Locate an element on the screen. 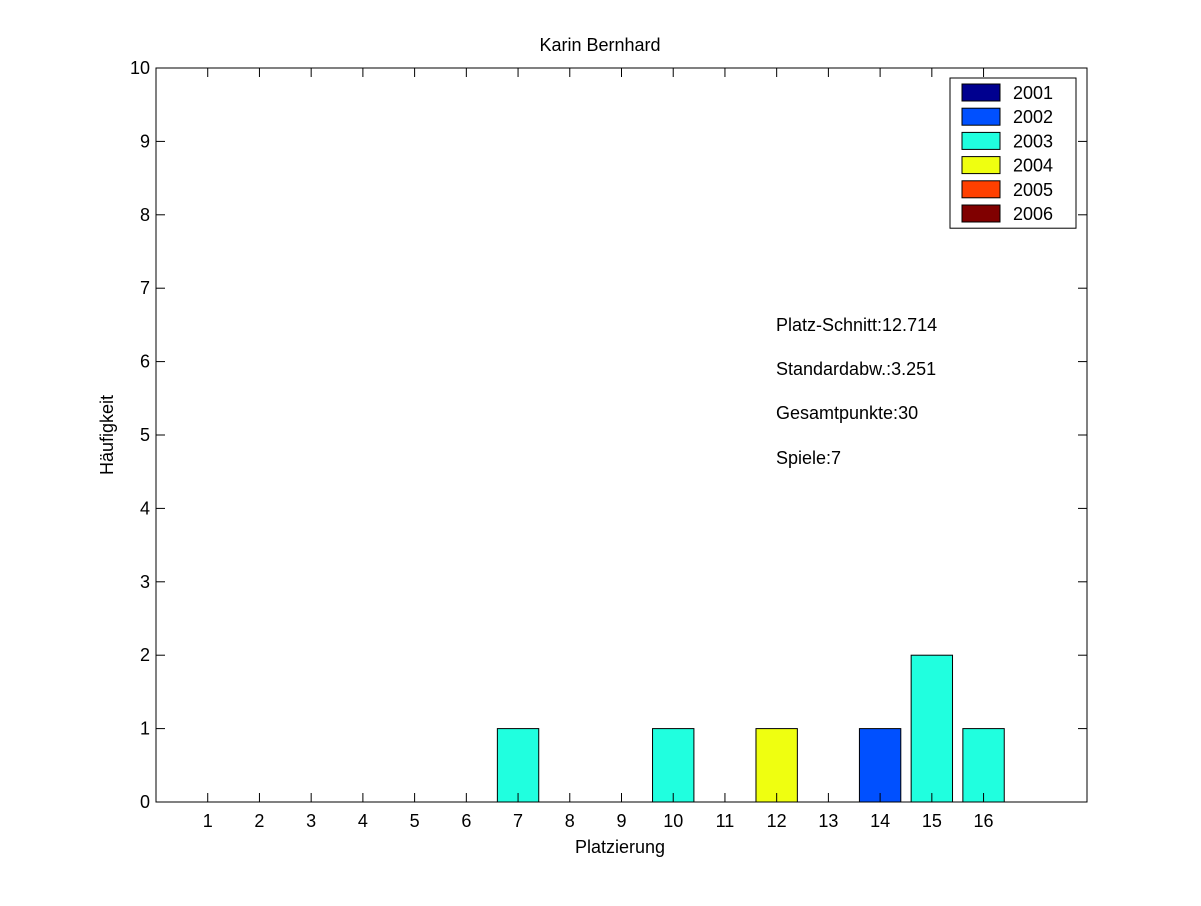  x-tick-label: 13 is located at coordinates (828, 821).